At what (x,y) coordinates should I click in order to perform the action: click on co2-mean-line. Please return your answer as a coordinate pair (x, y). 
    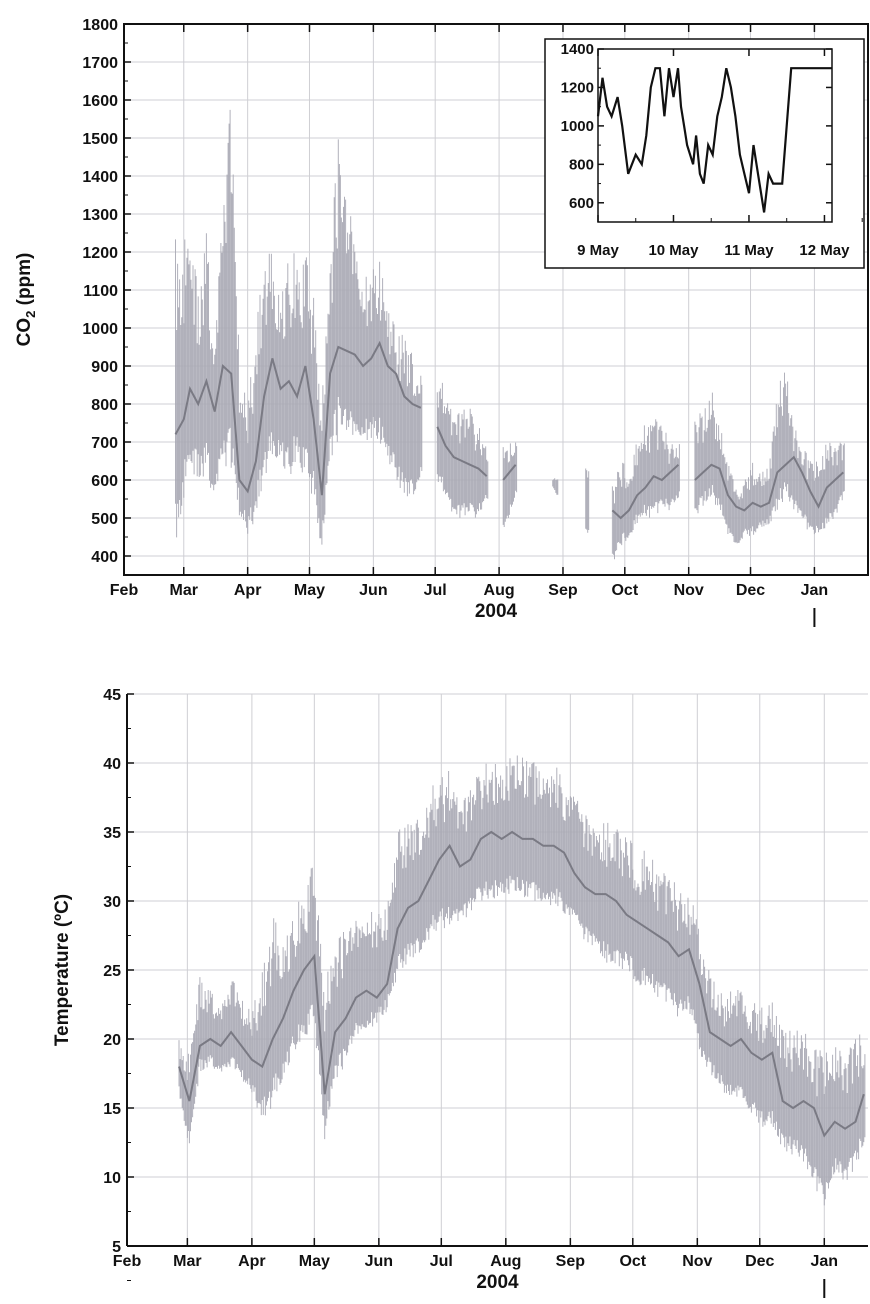
    Looking at the image, I should click on (509, 430).